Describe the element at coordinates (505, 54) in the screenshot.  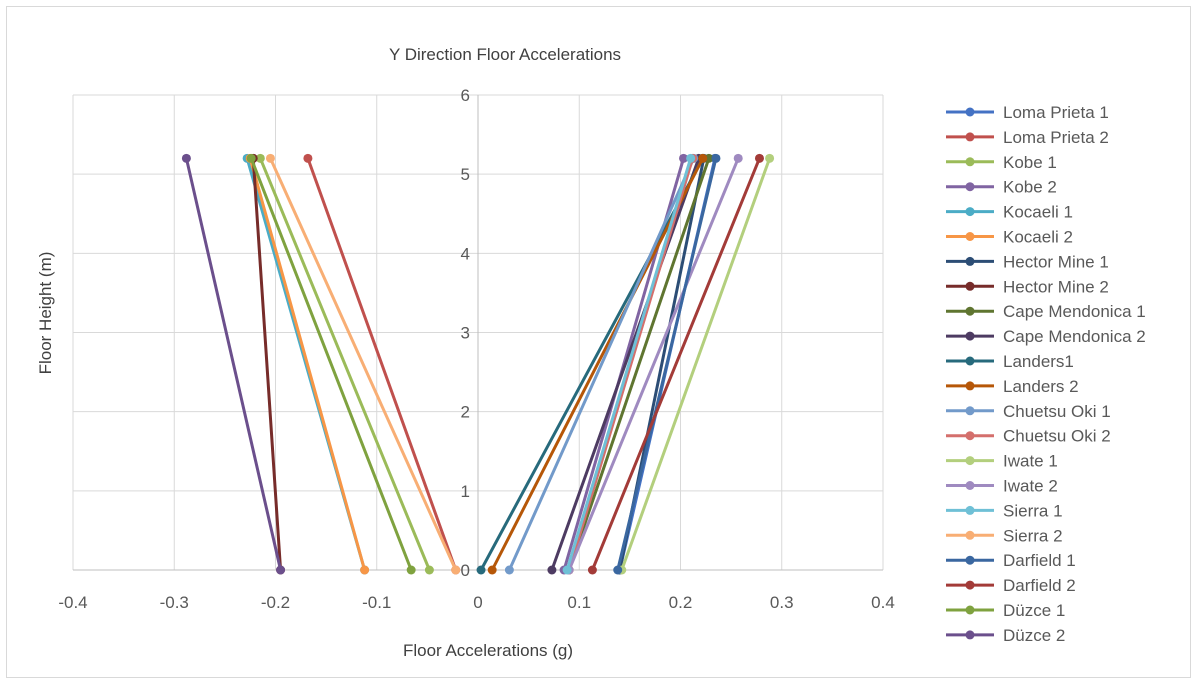
I see `chart-title: Y Direction Floor Accelerations` at that location.